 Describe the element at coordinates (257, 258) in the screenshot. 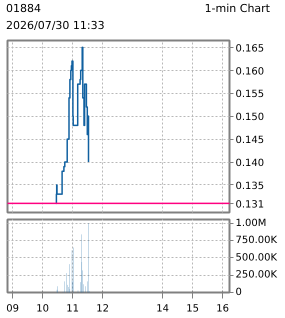

I see `y-tick-label: 500.00K` at that location.